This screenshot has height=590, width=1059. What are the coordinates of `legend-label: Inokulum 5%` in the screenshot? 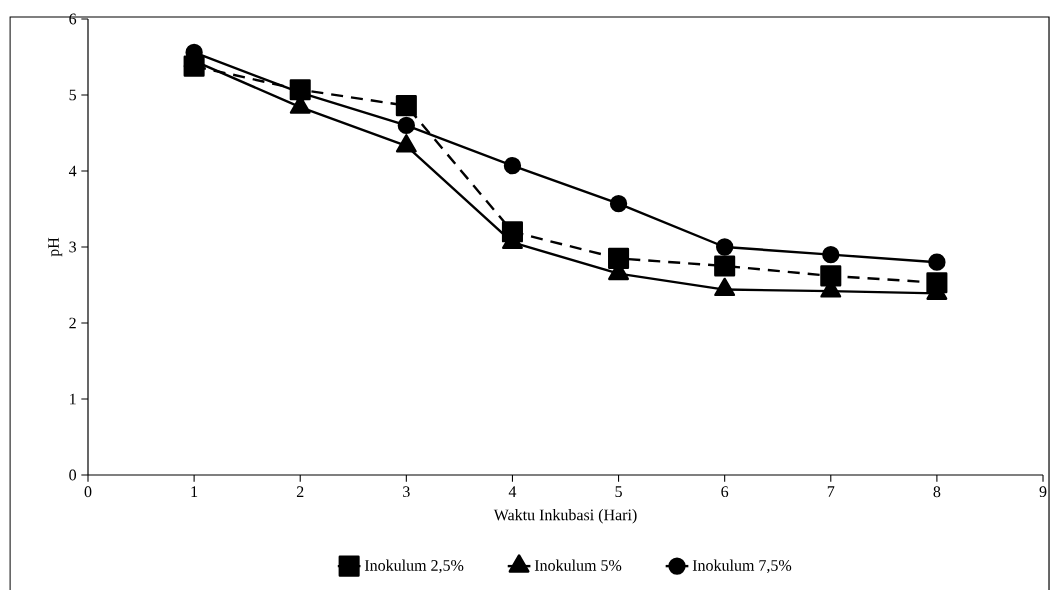 It's located at (578, 565).